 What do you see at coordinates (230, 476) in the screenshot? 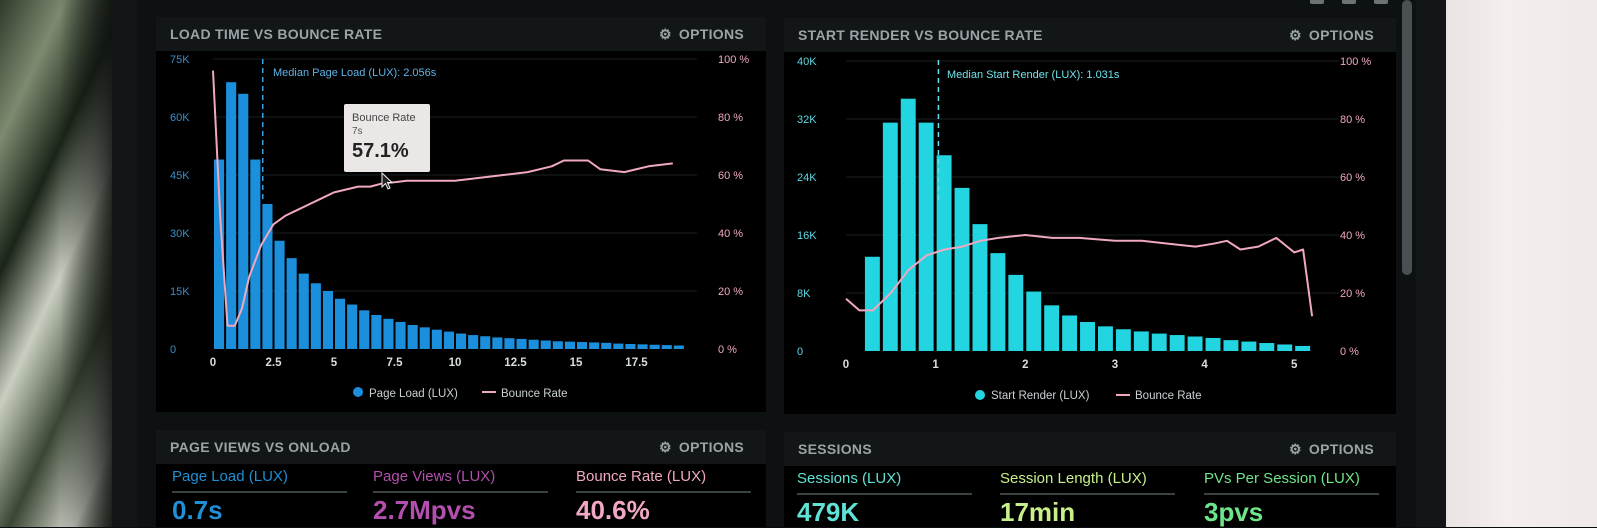
I see `metric-label: Page Load (LUX)` at bounding box center [230, 476].